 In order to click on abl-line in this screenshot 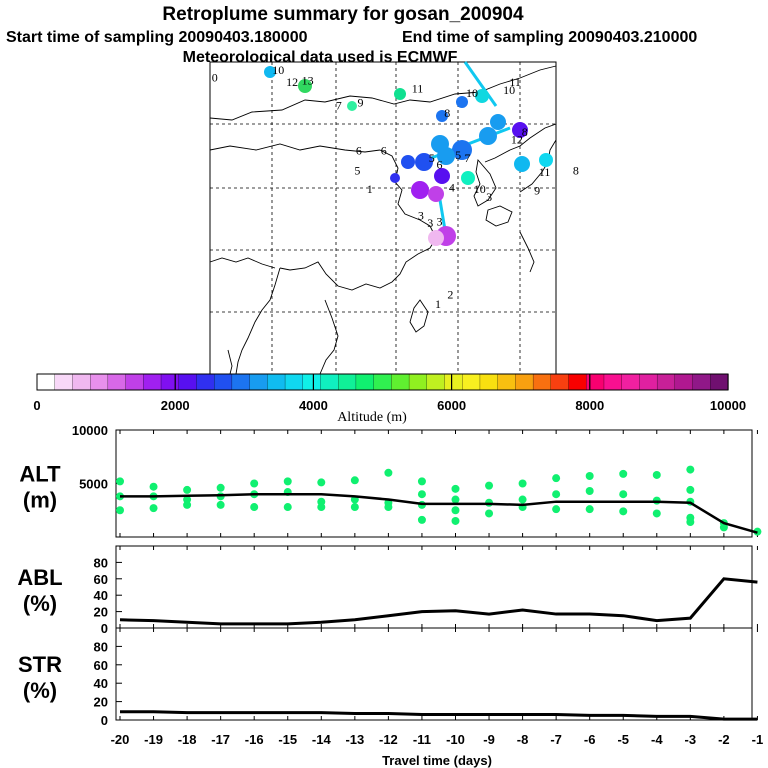, I will do `click(438, 601)`.